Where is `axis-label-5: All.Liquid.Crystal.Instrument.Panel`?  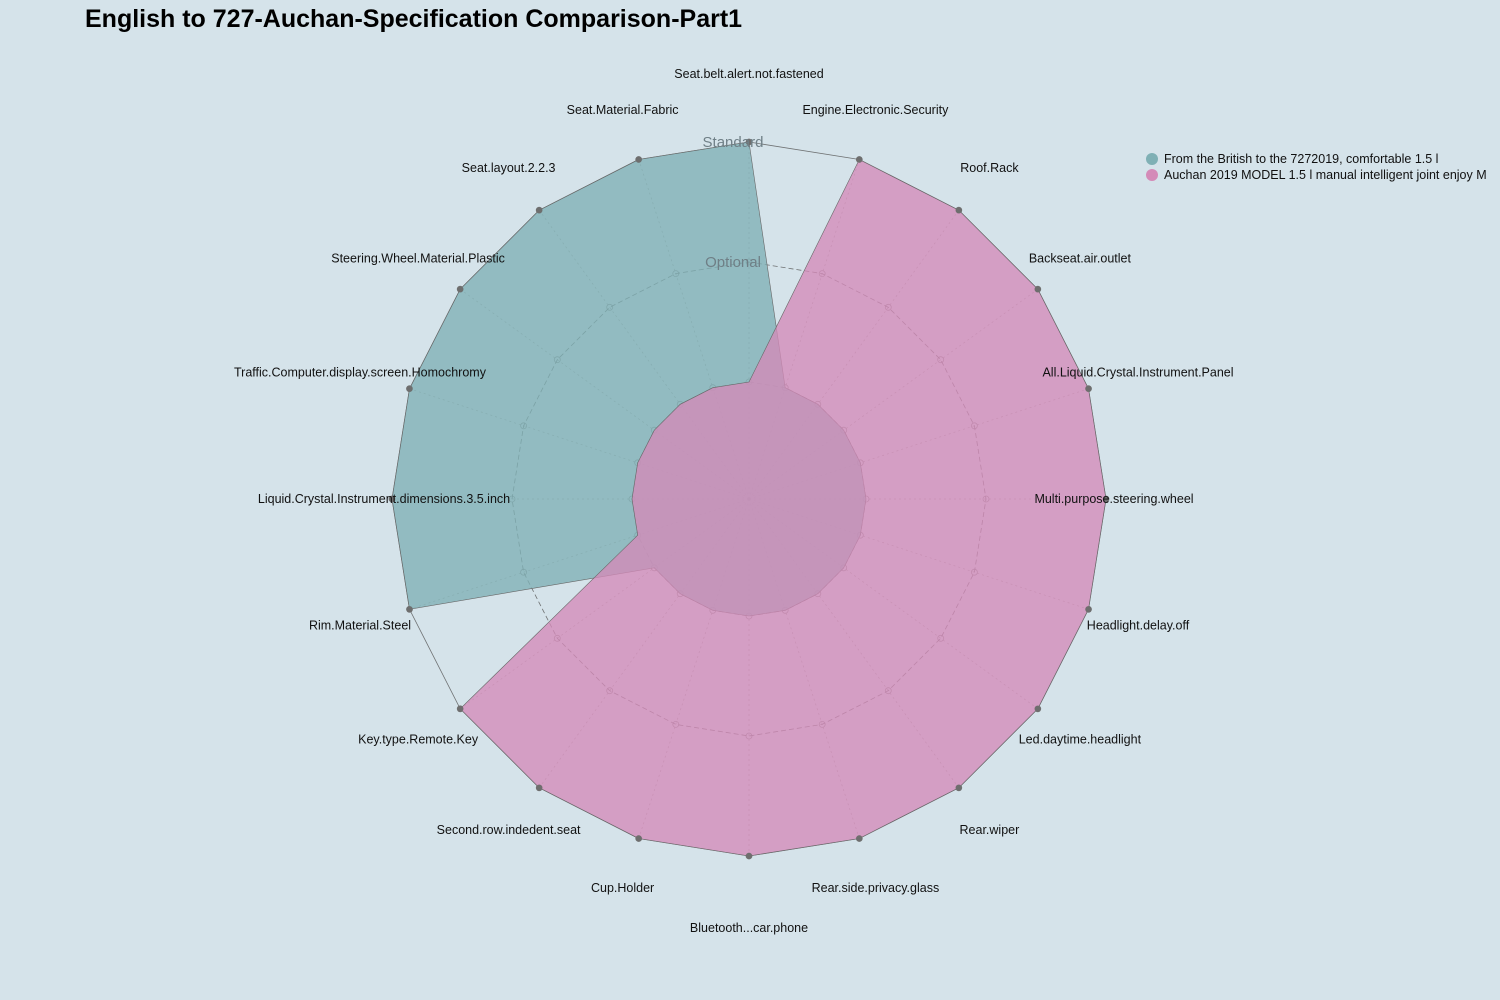 axis-label-5: All.Liquid.Crystal.Instrument.Panel is located at coordinates (1137, 373).